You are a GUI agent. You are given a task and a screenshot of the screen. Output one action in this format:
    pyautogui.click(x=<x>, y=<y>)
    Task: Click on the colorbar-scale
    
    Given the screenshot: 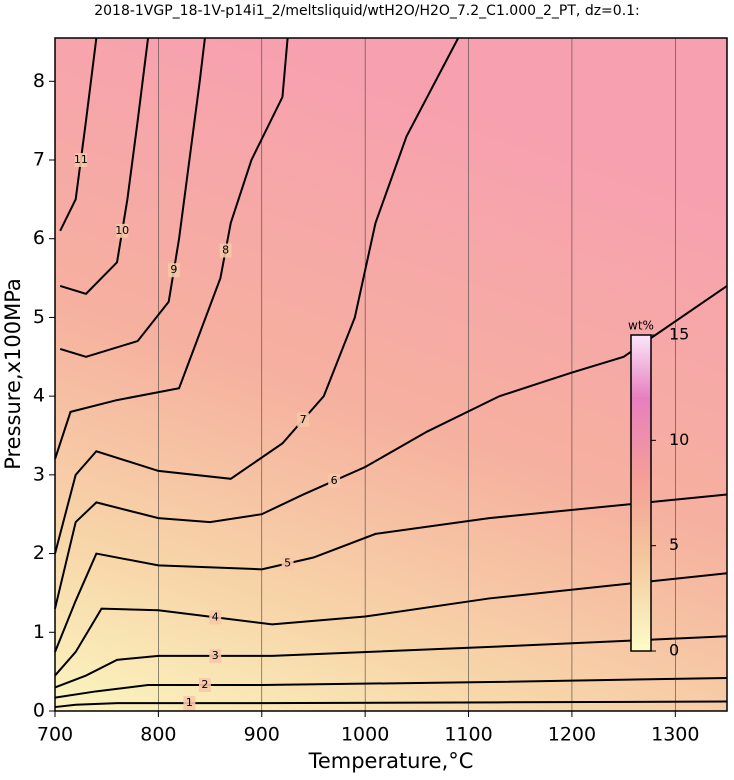 What is the action you would take?
    pyautogui.click(x=641, y=493)
    